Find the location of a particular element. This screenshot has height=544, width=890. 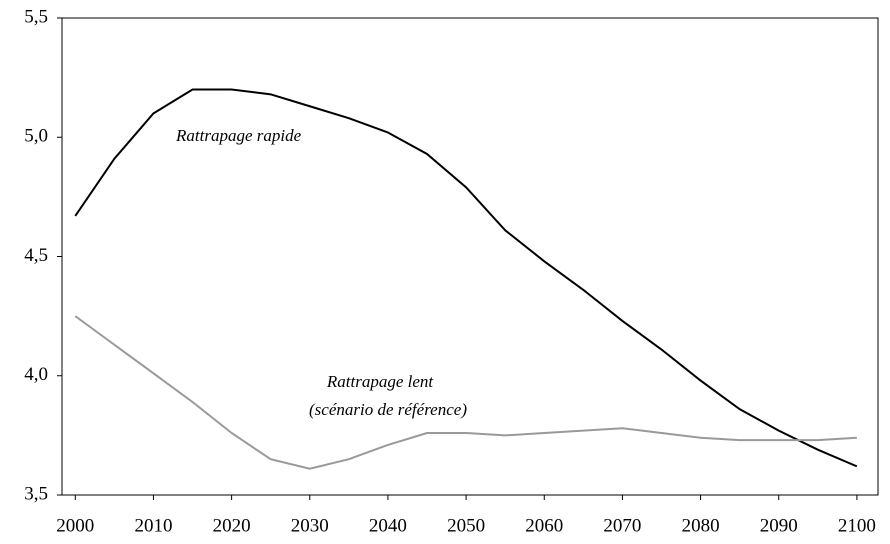

annotation: Rattrapage lent is located at coordinates (380, 381).